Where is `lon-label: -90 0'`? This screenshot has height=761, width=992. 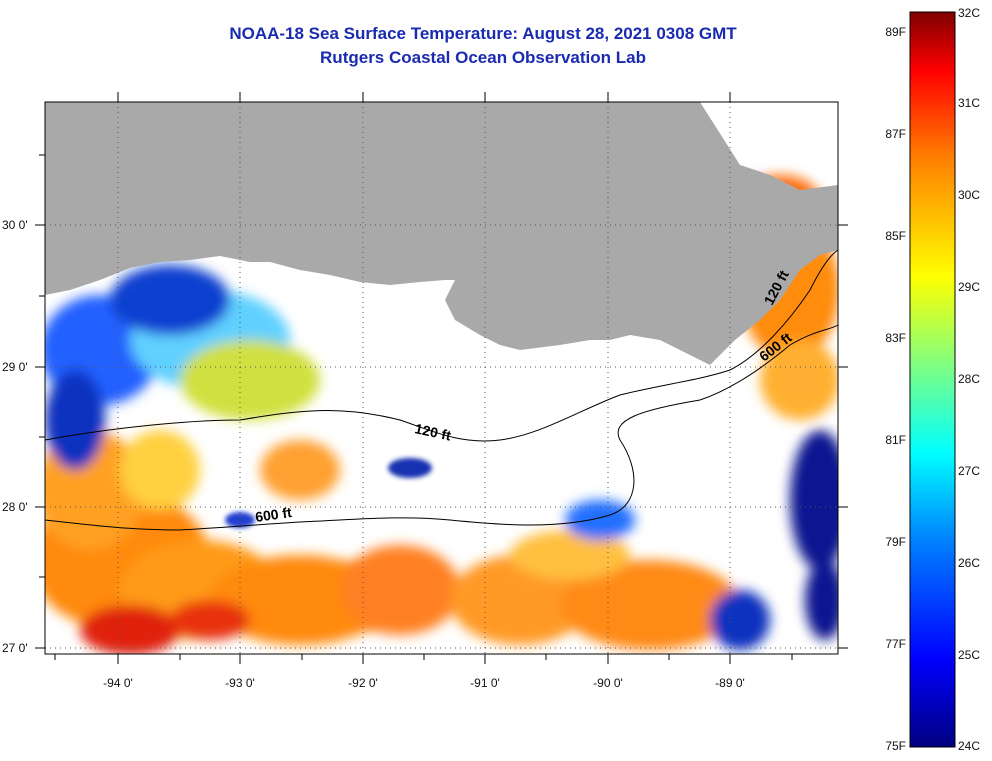 lon-label: -90 0' is located at coordinates (608, 683).